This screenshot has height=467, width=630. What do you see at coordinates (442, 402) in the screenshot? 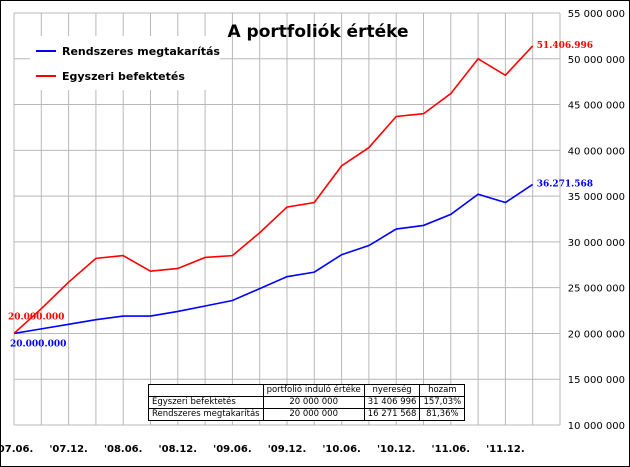
I see `table-cell: 157,03%` at bounding box center [442, 402].